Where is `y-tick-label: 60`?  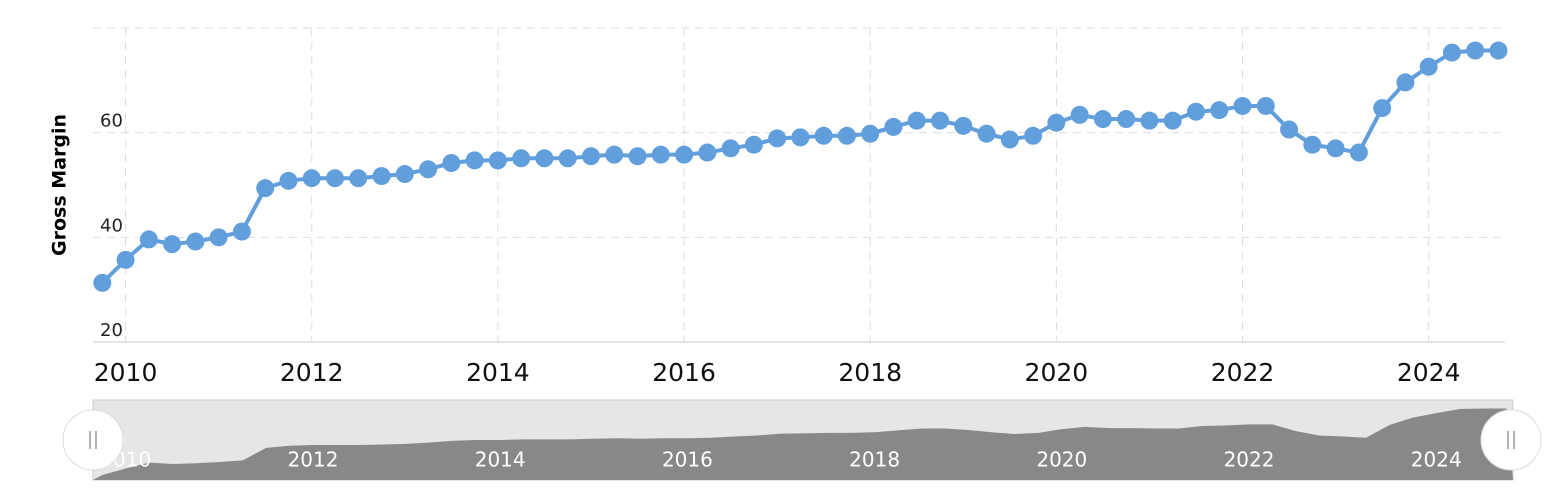 y-tick-label: 60 is located at coordinates (111, 121).